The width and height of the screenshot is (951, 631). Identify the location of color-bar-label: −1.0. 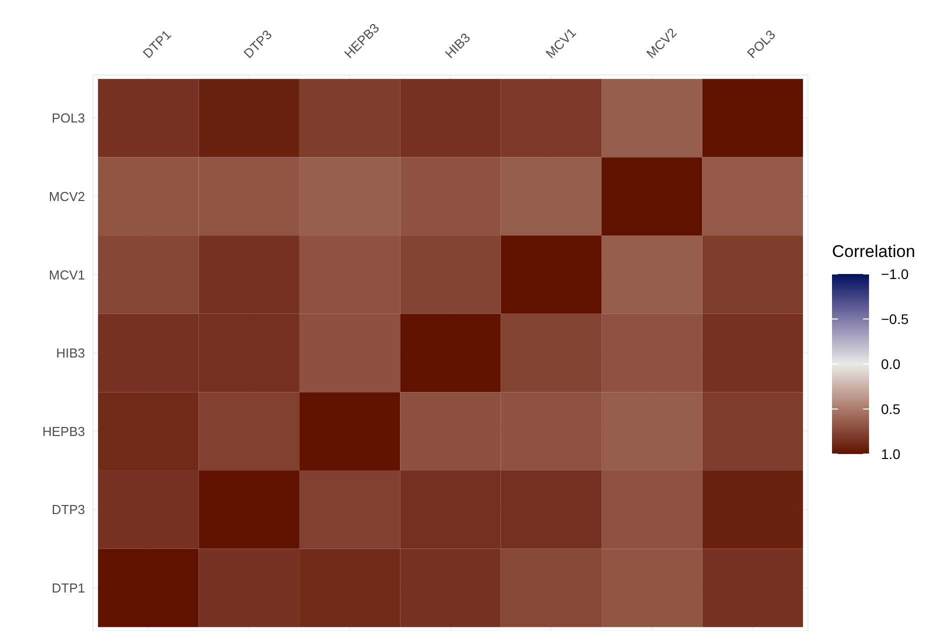
(895, 274).